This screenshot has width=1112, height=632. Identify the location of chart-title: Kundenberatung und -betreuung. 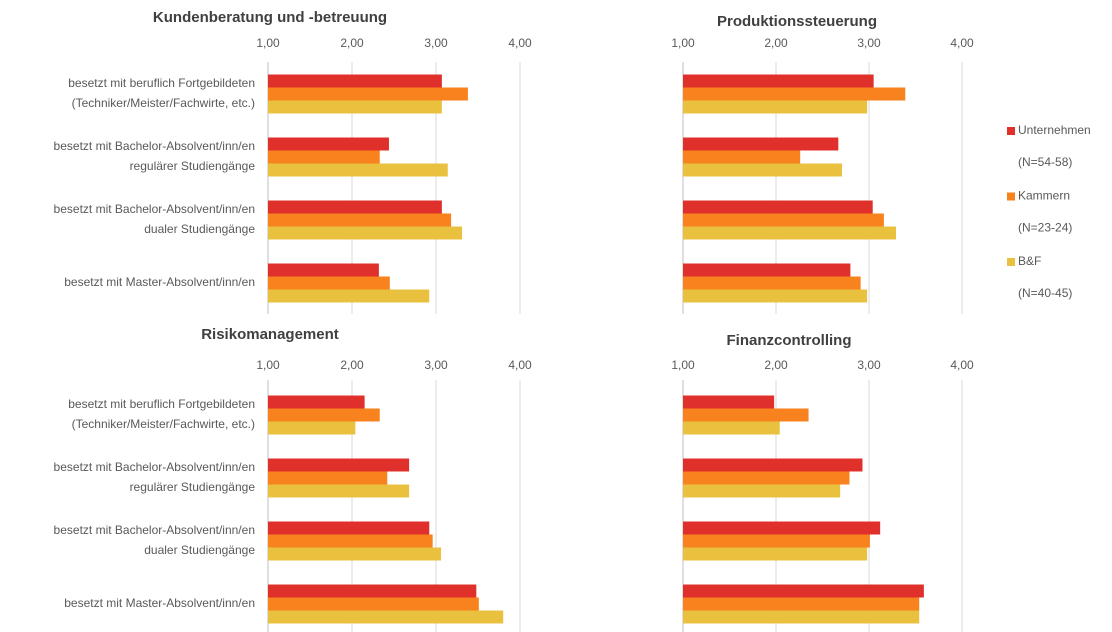
(270, 17).